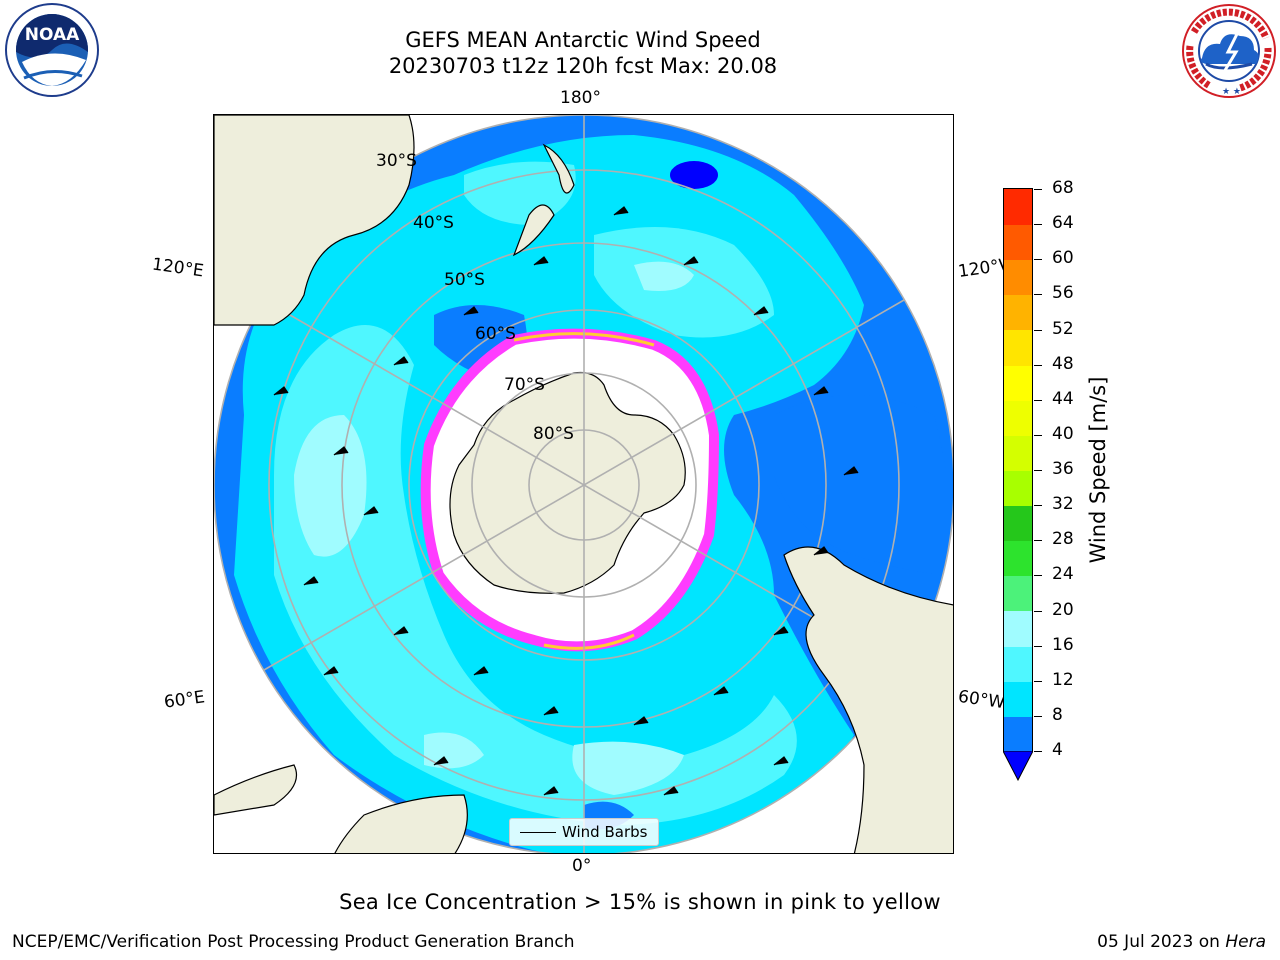 The width and height of the screenshot is (1280, 960). Describe the element at coordinates (1098, 470) in the screenshot. I see `colorbar-label: Wind Speed [m/s]` at that location.